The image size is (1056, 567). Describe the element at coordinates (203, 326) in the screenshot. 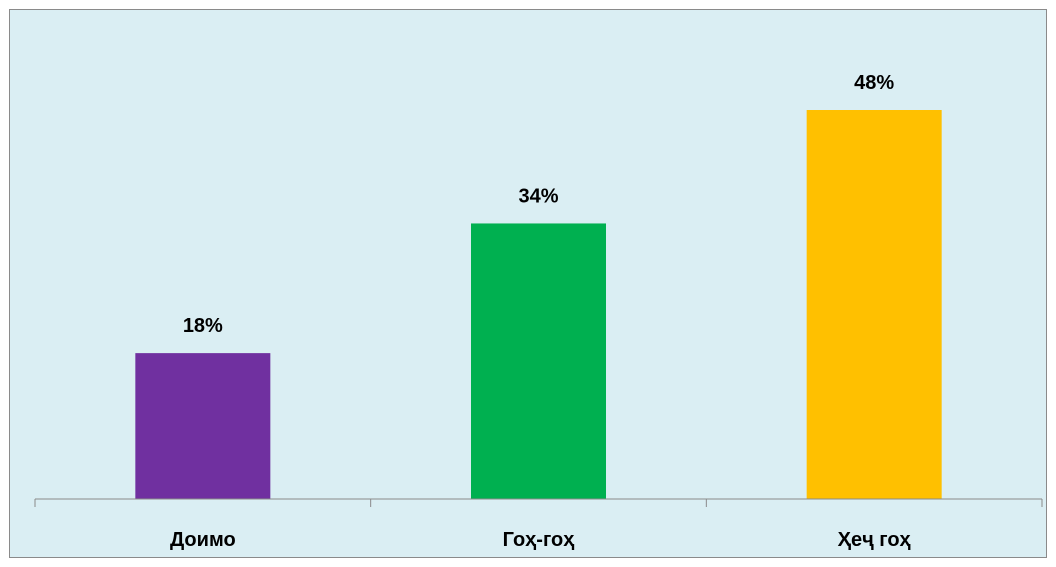

I see `data-label-1: 18%` at that location.